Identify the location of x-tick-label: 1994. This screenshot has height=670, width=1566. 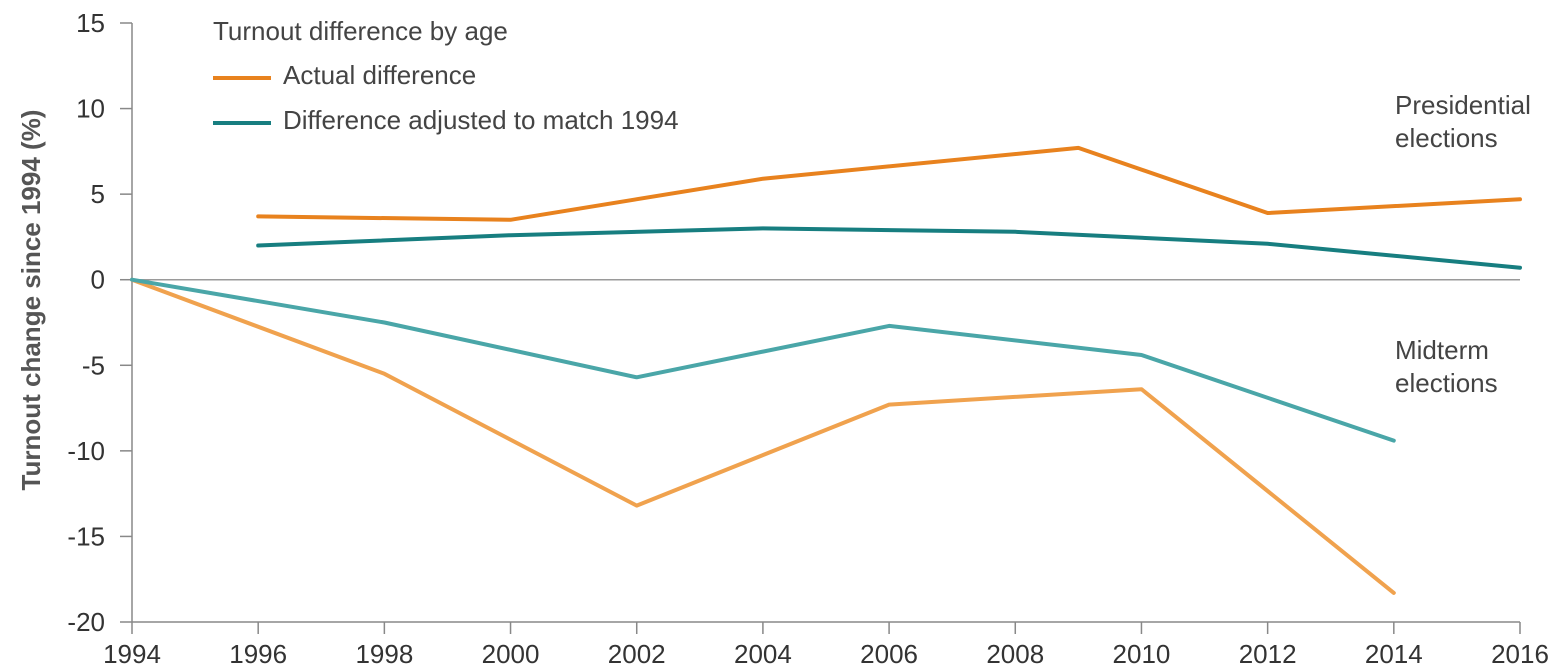
(132, 654).